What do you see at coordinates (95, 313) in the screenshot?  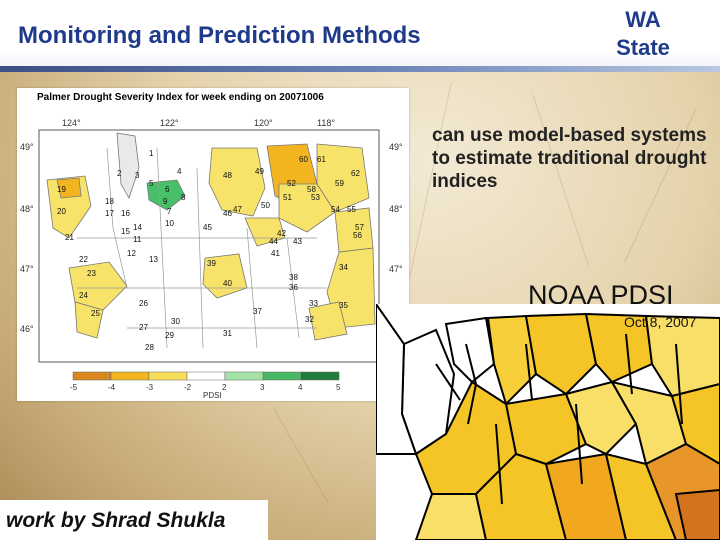 I see `region-number-label: 25` at bounding box center [95, 313].